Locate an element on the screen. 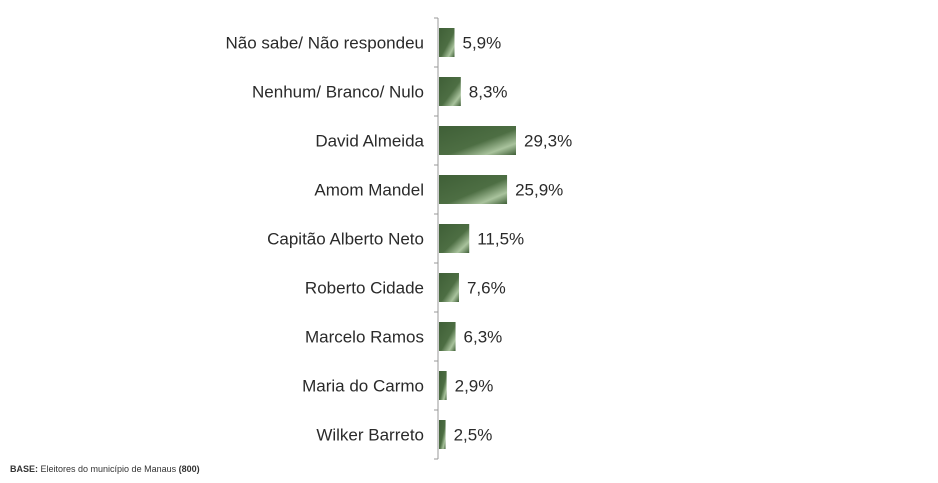 The height and width of the screenshot is (483, 938). category-label: Nenhum/ Branco/ Nulo is located at coordinates (338, 92).